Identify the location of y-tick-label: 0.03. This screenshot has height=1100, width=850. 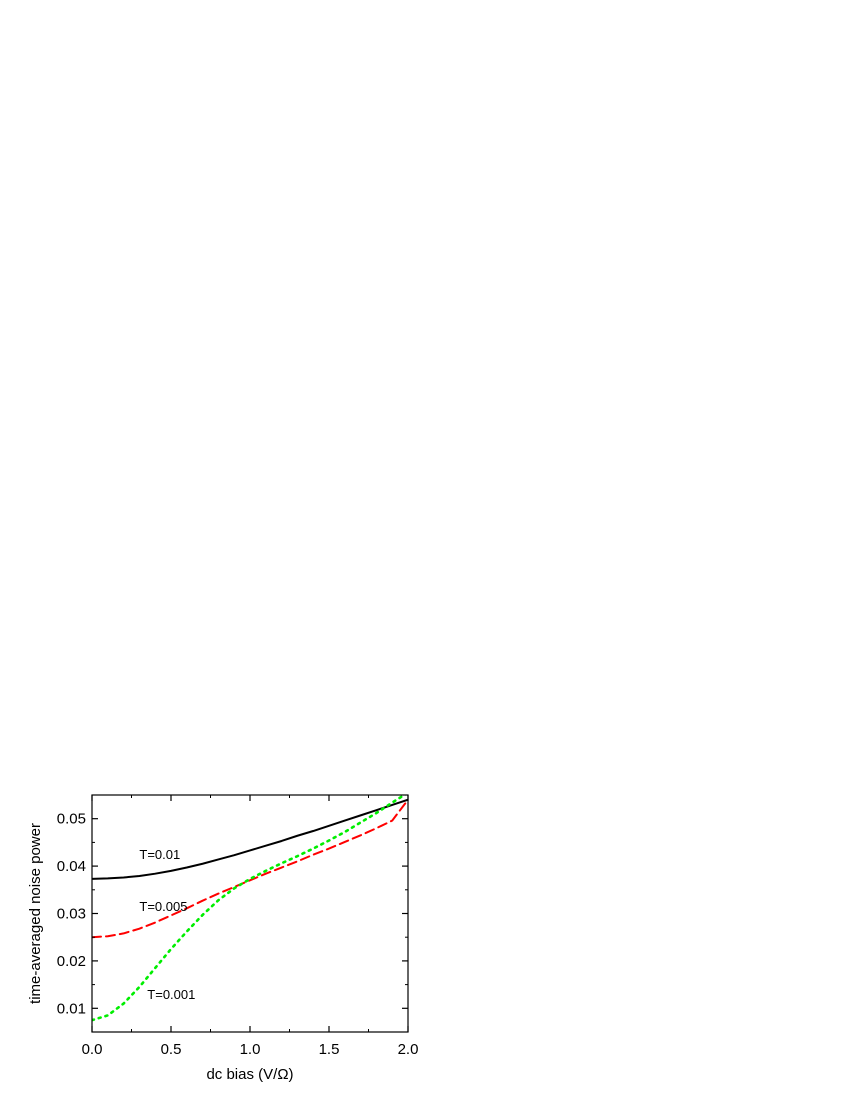
(71, 914).